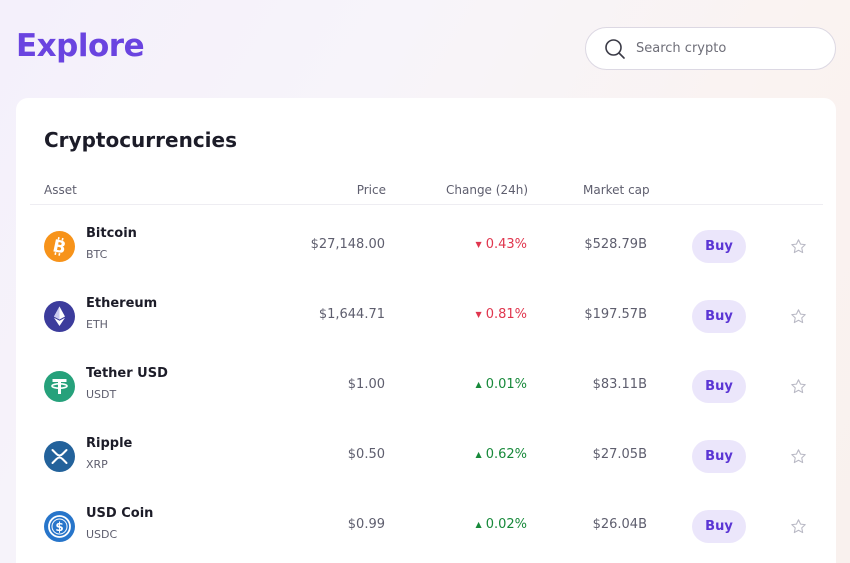  Describe the element at coordinates (97, 254) in the screenshot. I see `coin-symbol: BTC` at that location.